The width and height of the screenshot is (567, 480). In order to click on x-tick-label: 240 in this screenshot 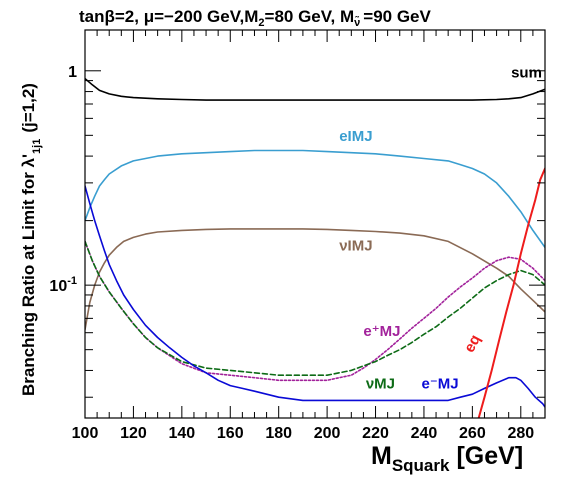, I will do `click(424, 433)`.